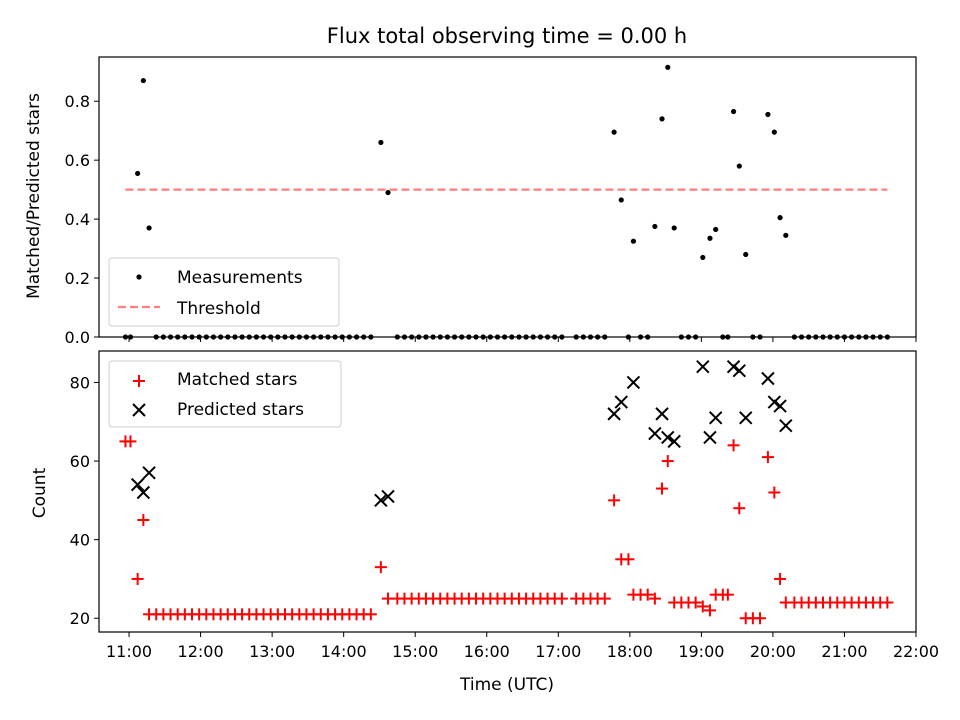 This screenshot has width=960, height=720. What do you see at coordinates (77, 219) in the screenshot?
I see `top-y-tick-label: 0.4` at bounding box center [77, 219].